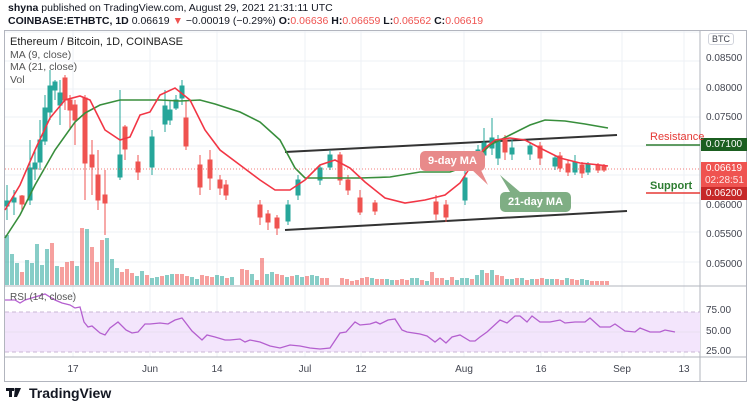 The width and height of the screenshot is (750, 404). I want to click on current-price-label: 0.06619 02:28:51, so click(724, 175).